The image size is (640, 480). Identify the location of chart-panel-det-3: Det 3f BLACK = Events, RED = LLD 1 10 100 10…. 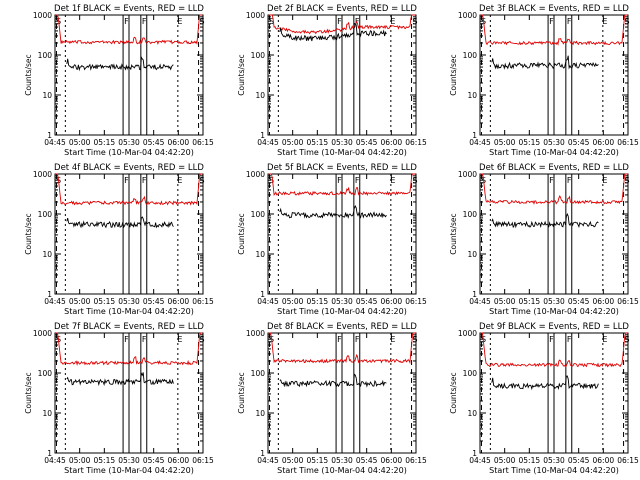
(544, 80).